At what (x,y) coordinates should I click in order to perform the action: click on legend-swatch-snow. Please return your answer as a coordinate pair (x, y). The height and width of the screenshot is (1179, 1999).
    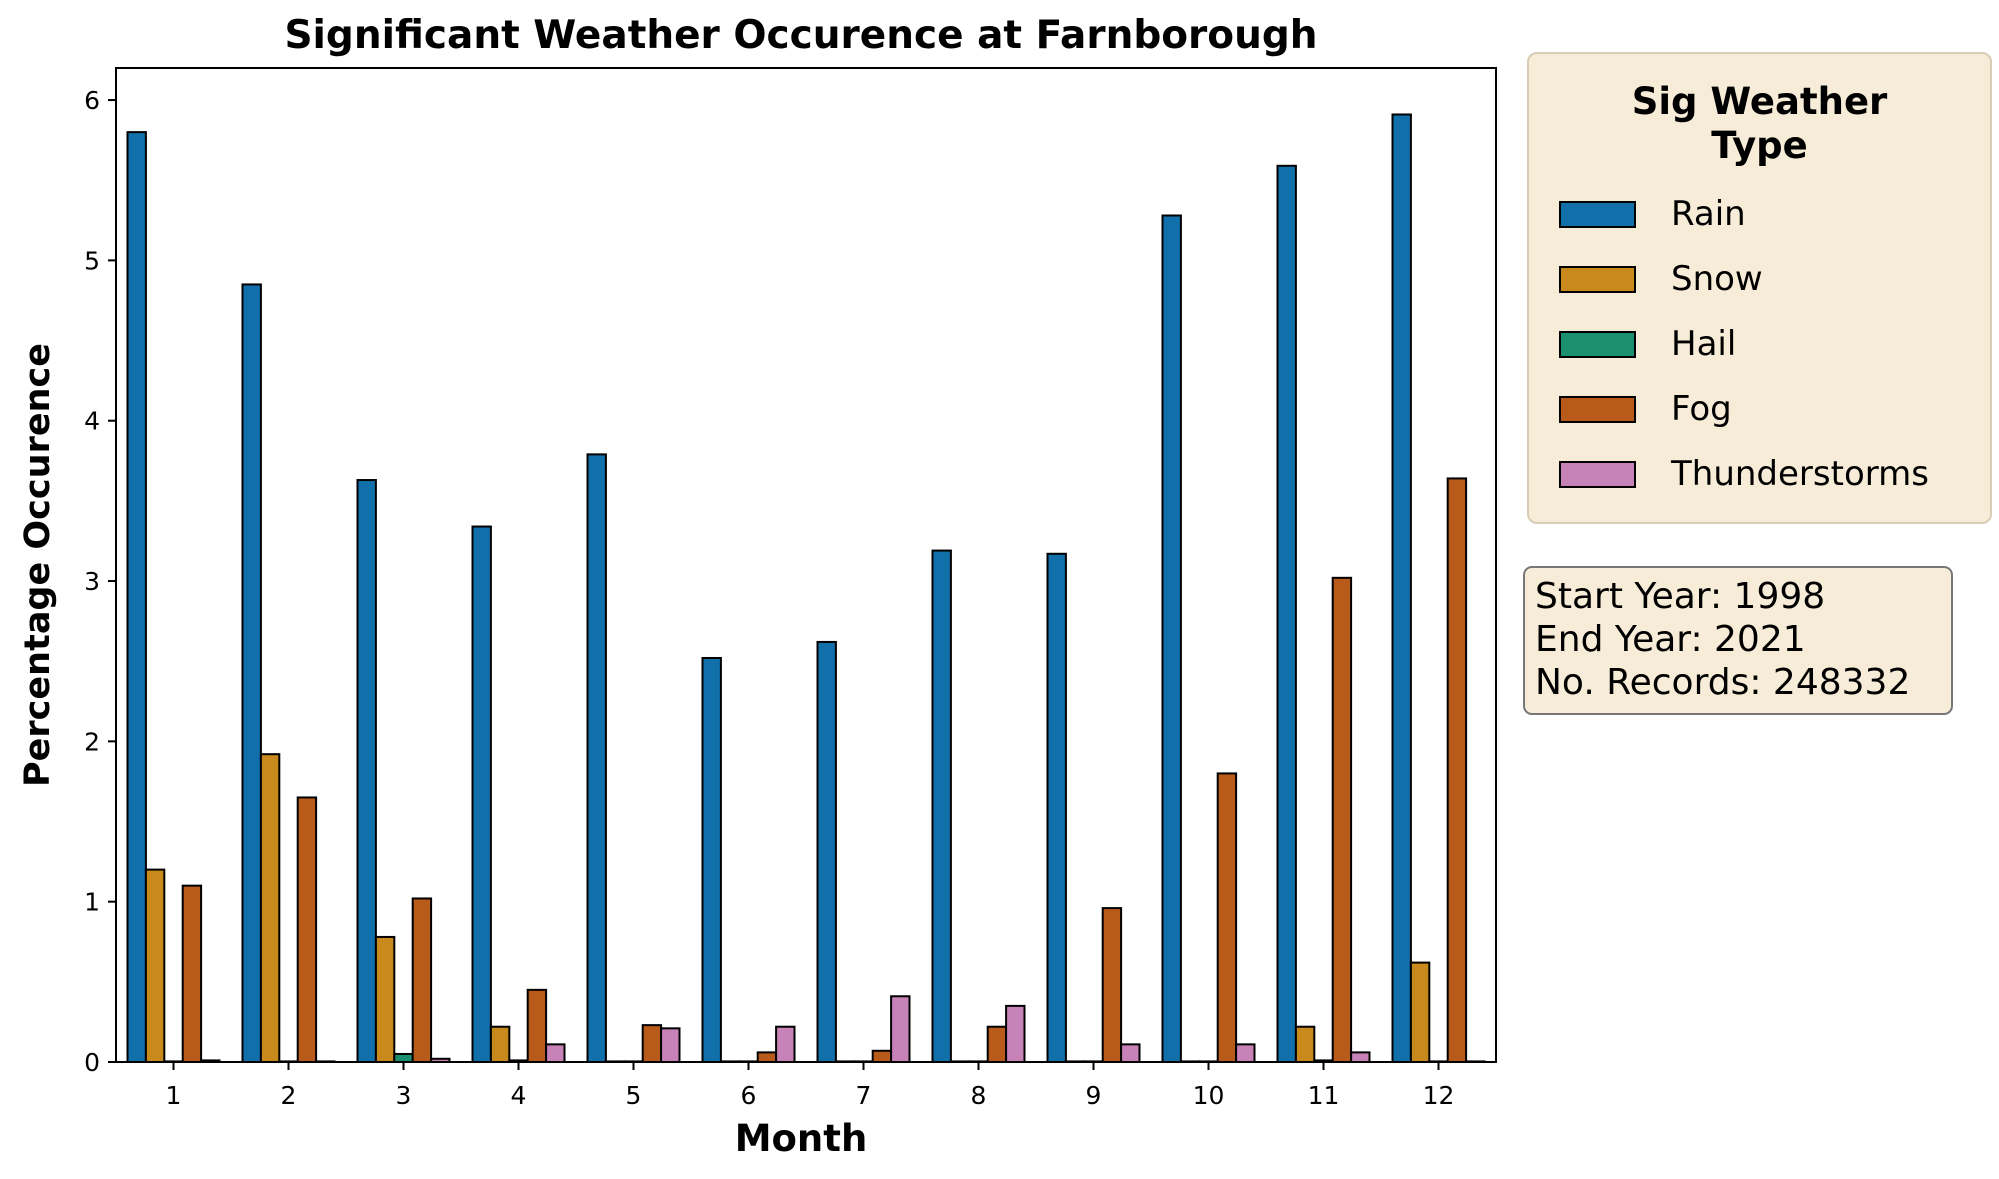
    Looking at the image, I should click on (1597, 279).